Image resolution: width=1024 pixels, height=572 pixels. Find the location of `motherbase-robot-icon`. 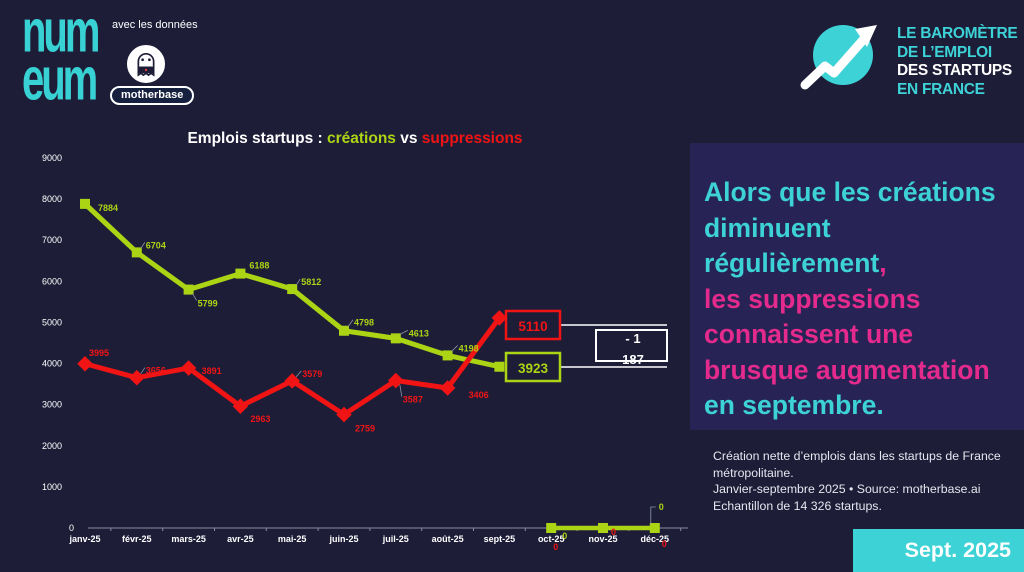

motherbase-robot-icon is located at coordinates (146, 64).